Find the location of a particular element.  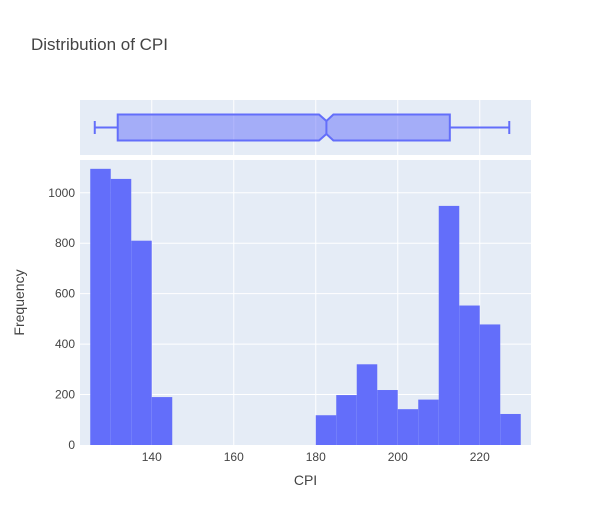

y-tick-label: 1000 is located at coordinates (61, 193).